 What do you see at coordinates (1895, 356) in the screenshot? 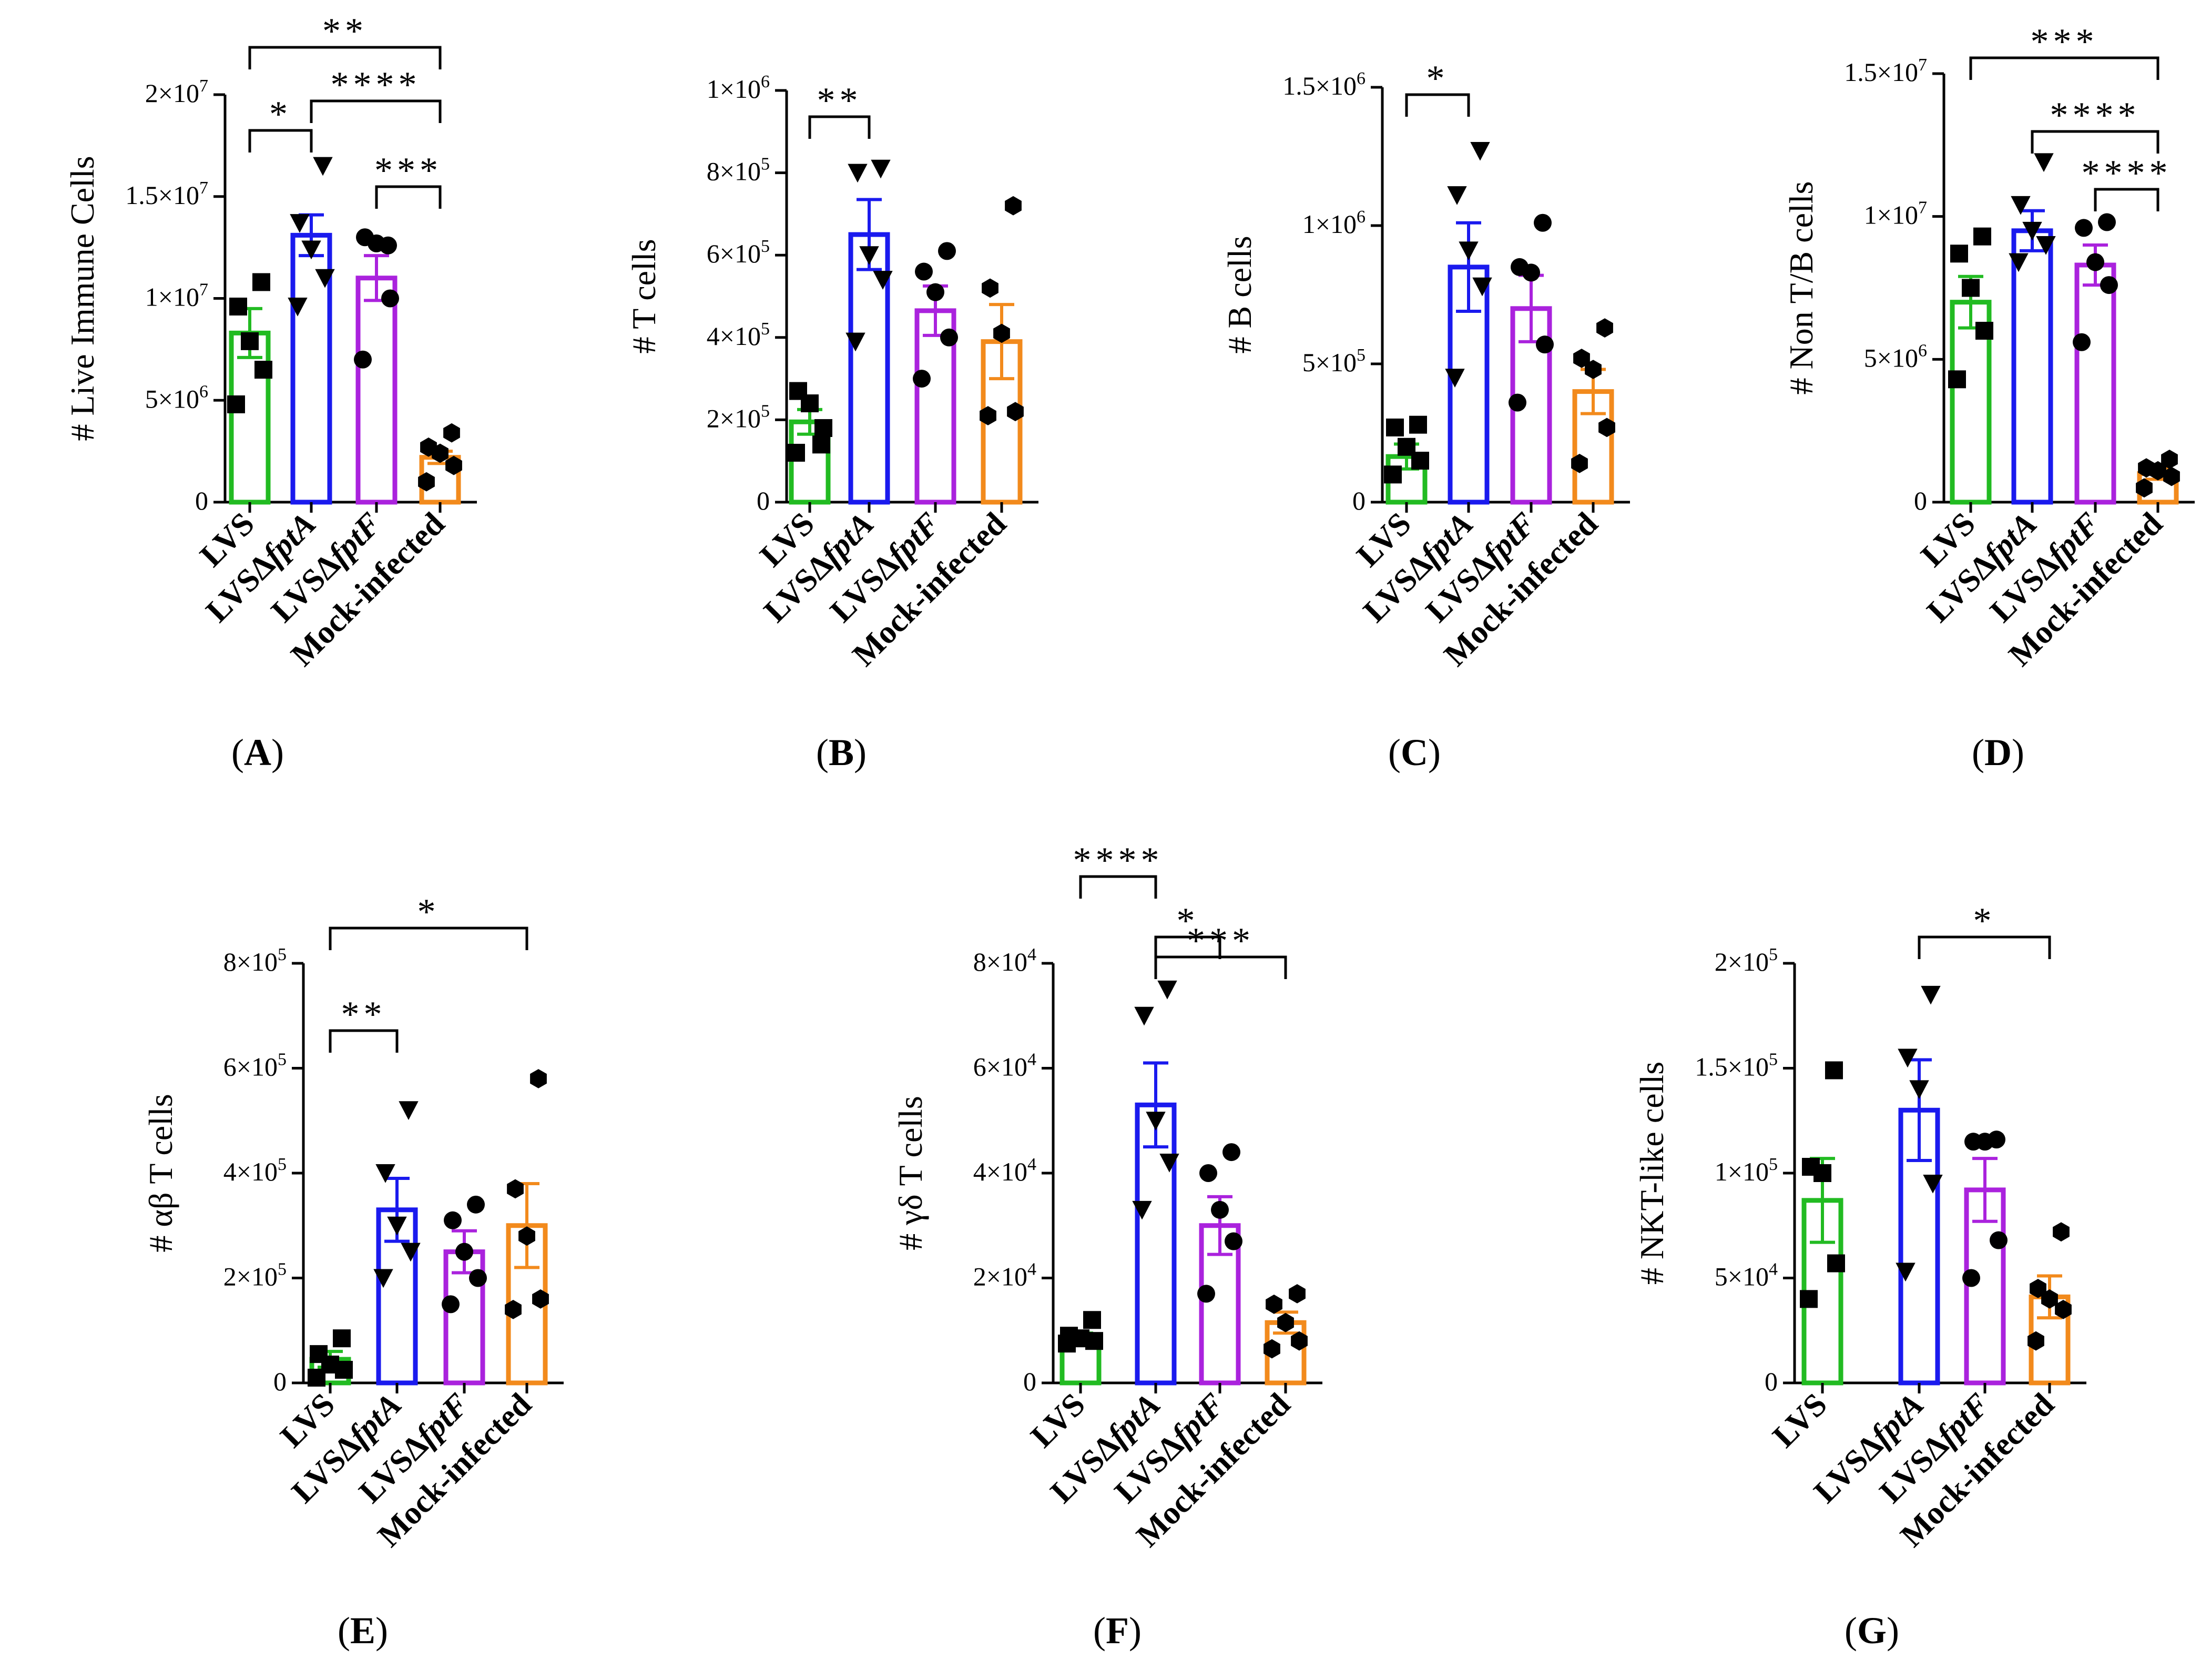
I see `y-tick-label: 5×10⁶` at bounding box center [1895, 356].